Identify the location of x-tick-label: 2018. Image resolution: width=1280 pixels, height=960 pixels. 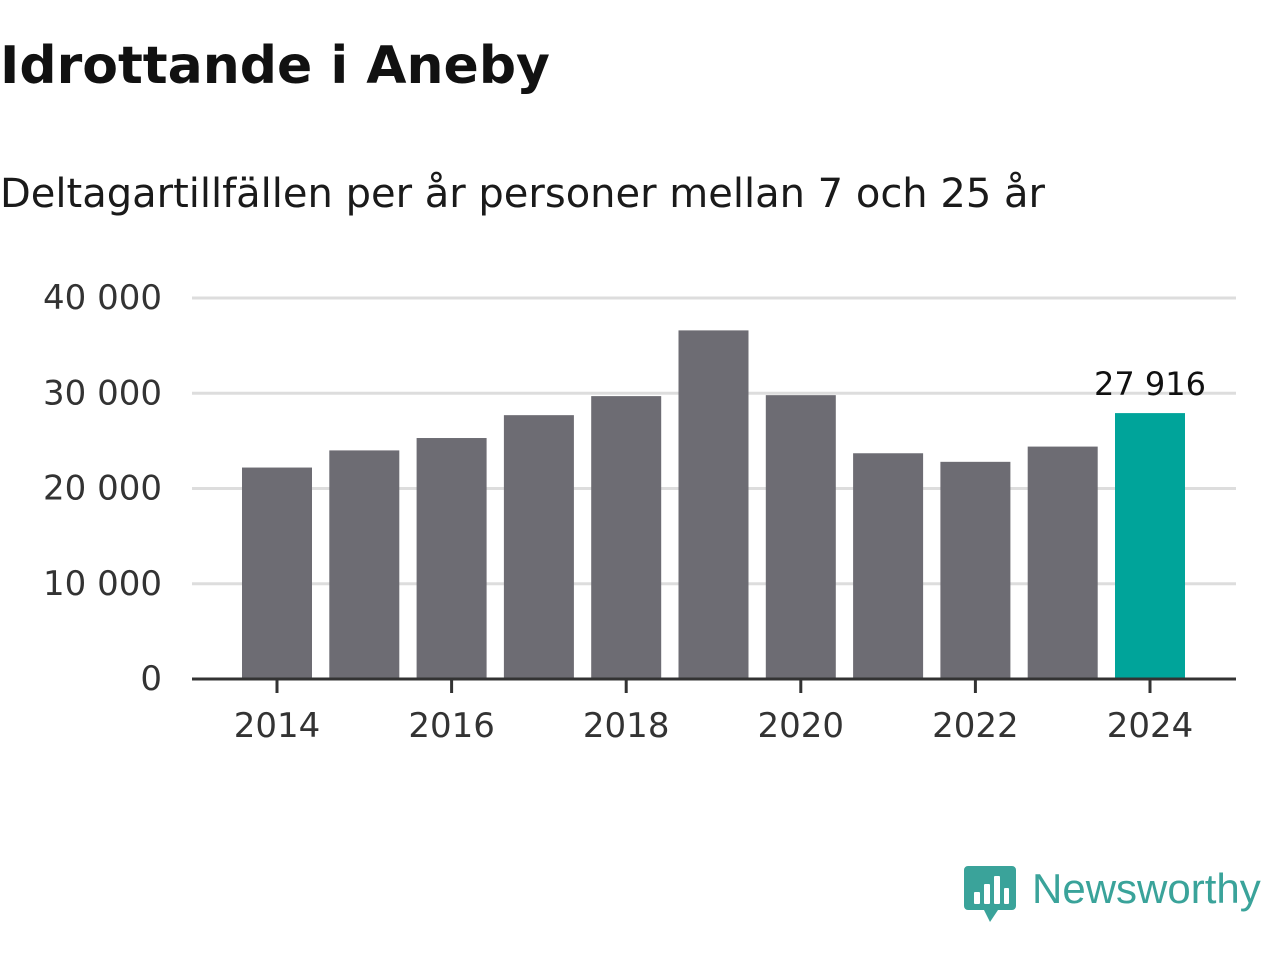
(626, 726).